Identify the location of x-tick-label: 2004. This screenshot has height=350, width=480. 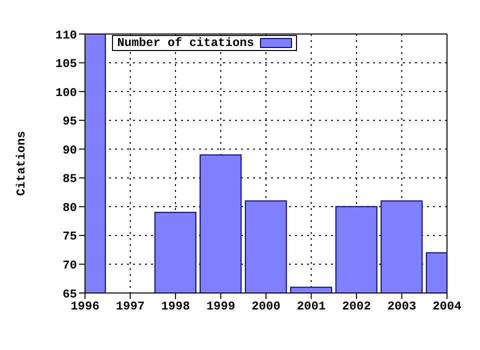
(447, 307).